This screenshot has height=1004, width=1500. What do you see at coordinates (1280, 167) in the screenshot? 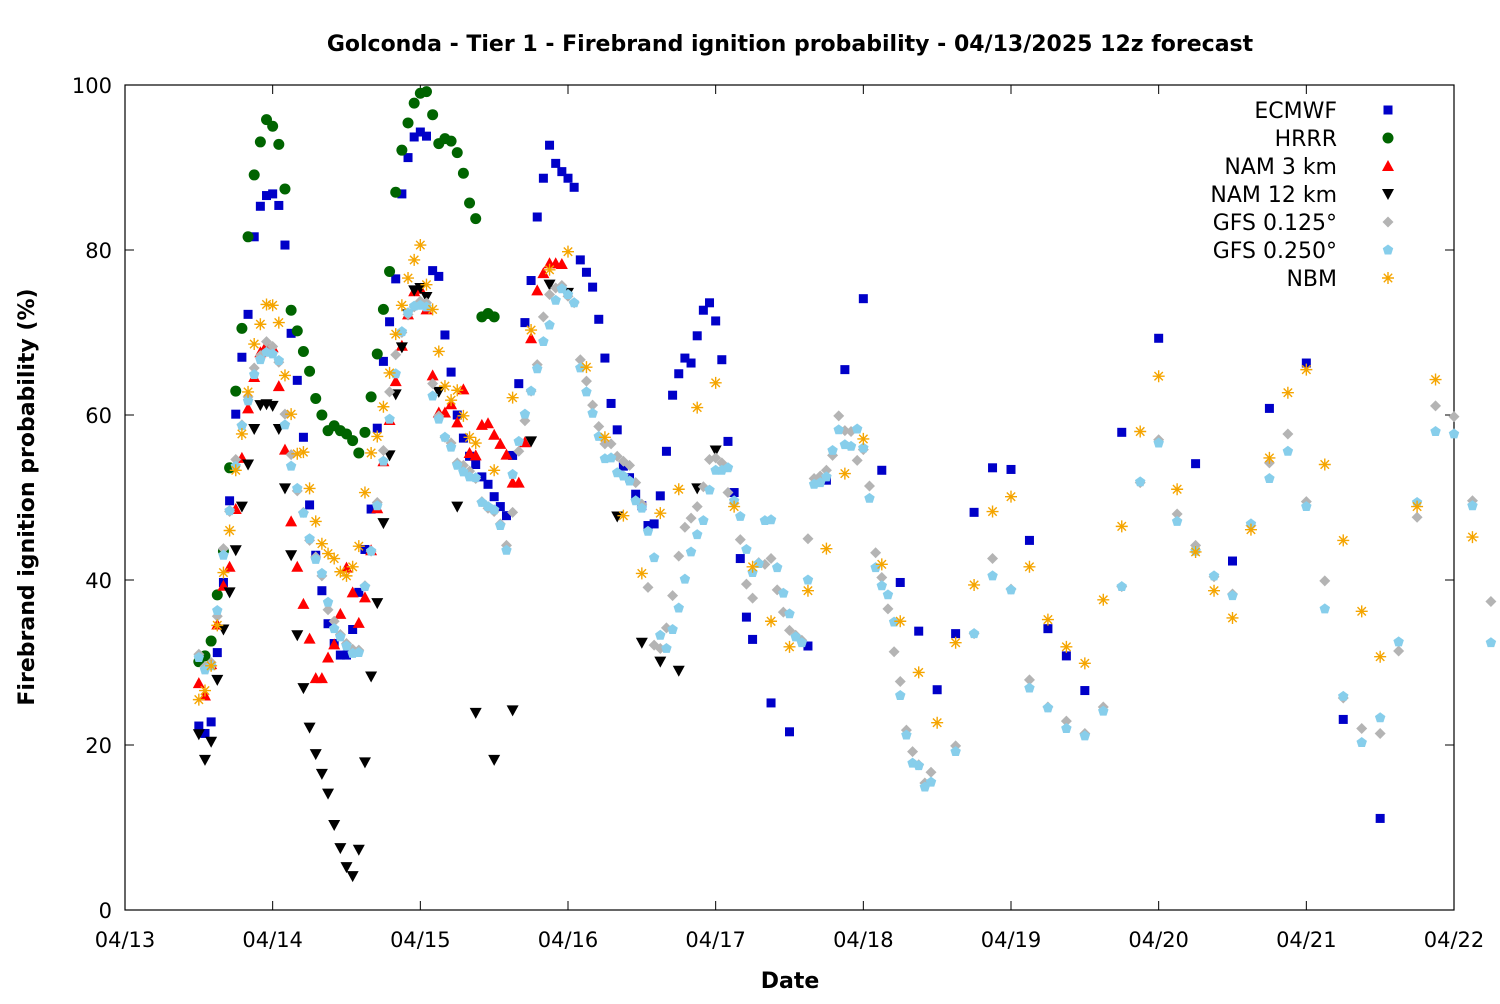
I see `legend-label: NAM 3 km` at bounding box center [1280, 167].